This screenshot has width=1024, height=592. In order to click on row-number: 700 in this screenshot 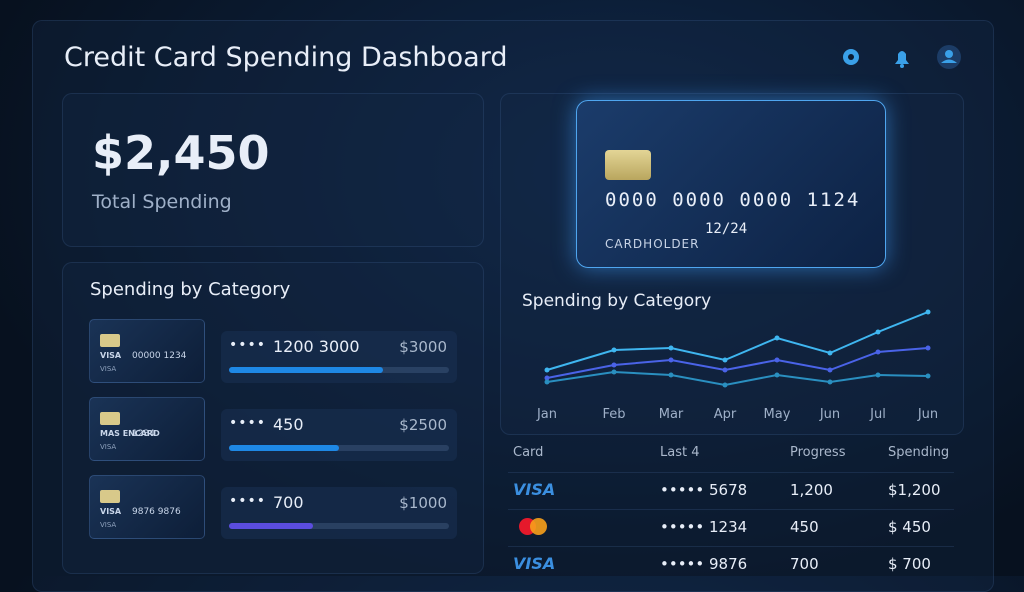, I will do `click(288, 502)`.